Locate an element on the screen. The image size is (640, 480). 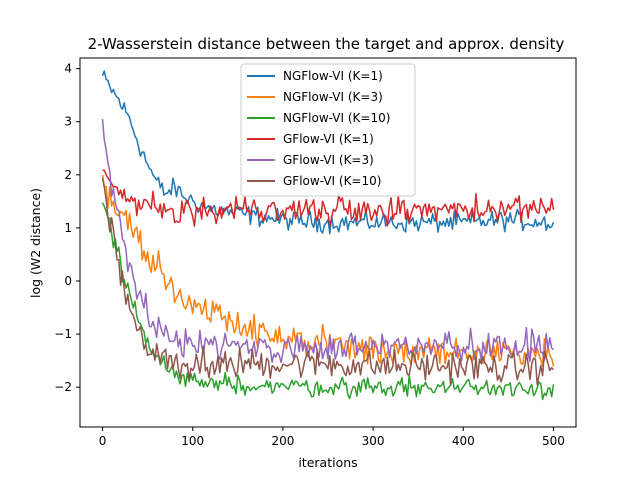
x-axis: 0 100 200 300 400 500 is located at coordinates (332, 437).